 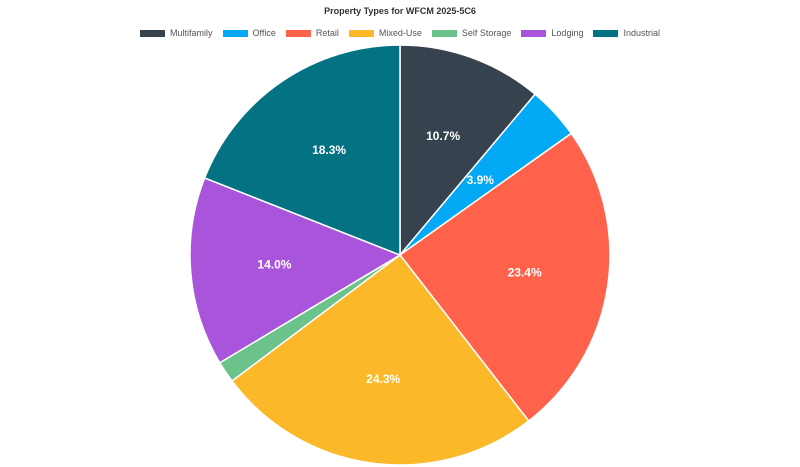 I want to click on legend-label: Industrial, so click(x=641, y=33).